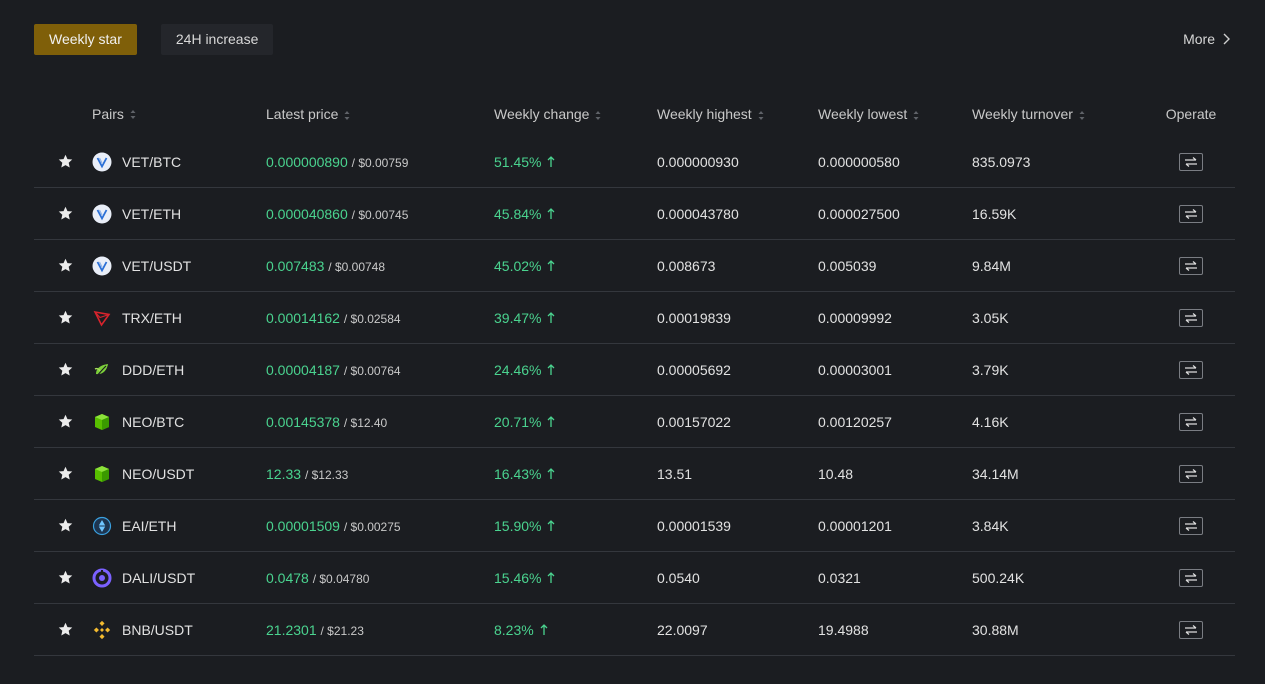 This screenshot has width=1265, height=684. I want to click on latest-price-value: 0.000040860, so click(307, 213).